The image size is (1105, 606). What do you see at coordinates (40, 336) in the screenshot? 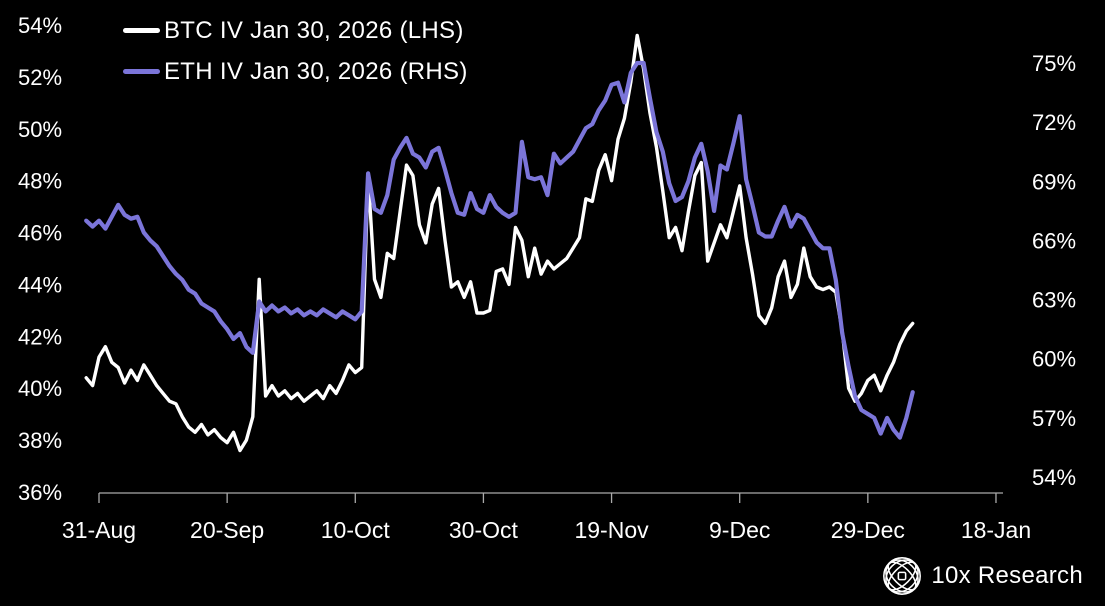
I see `y-left-tick-label: 42%` at bounding box center [40, 336].